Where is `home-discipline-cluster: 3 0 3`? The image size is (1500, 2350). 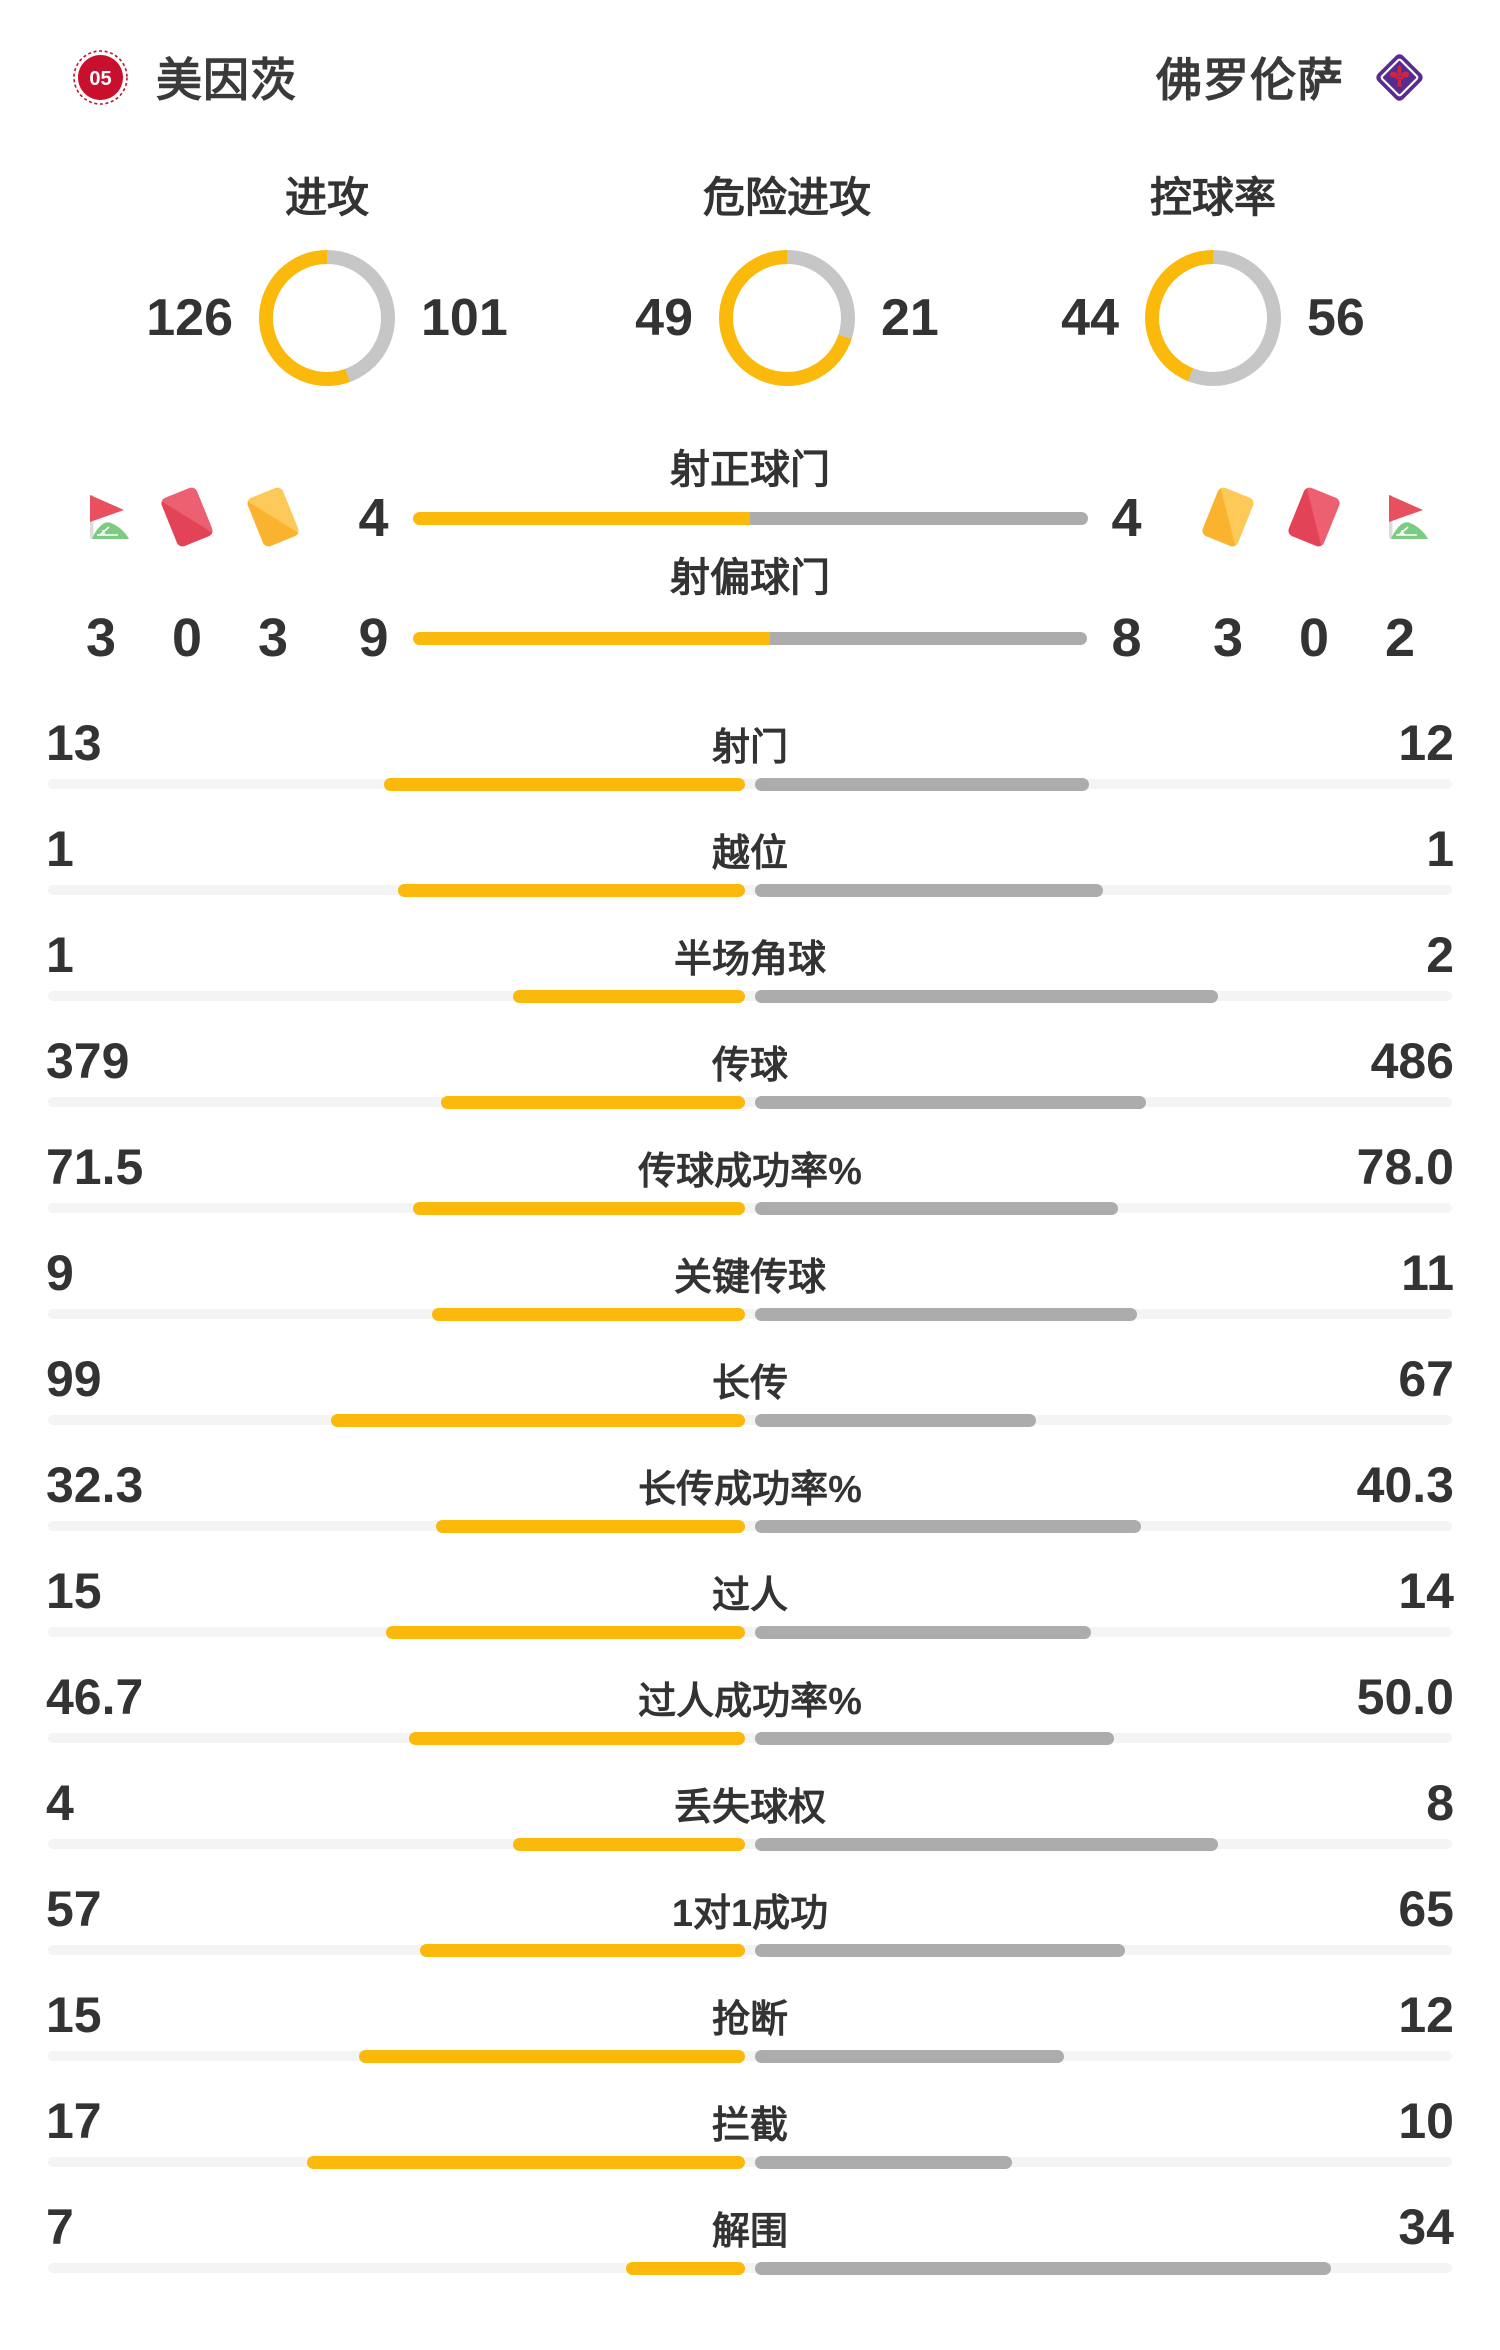
home-discipline-cluster: 3 0 3 is located at coordinates (187, 576).